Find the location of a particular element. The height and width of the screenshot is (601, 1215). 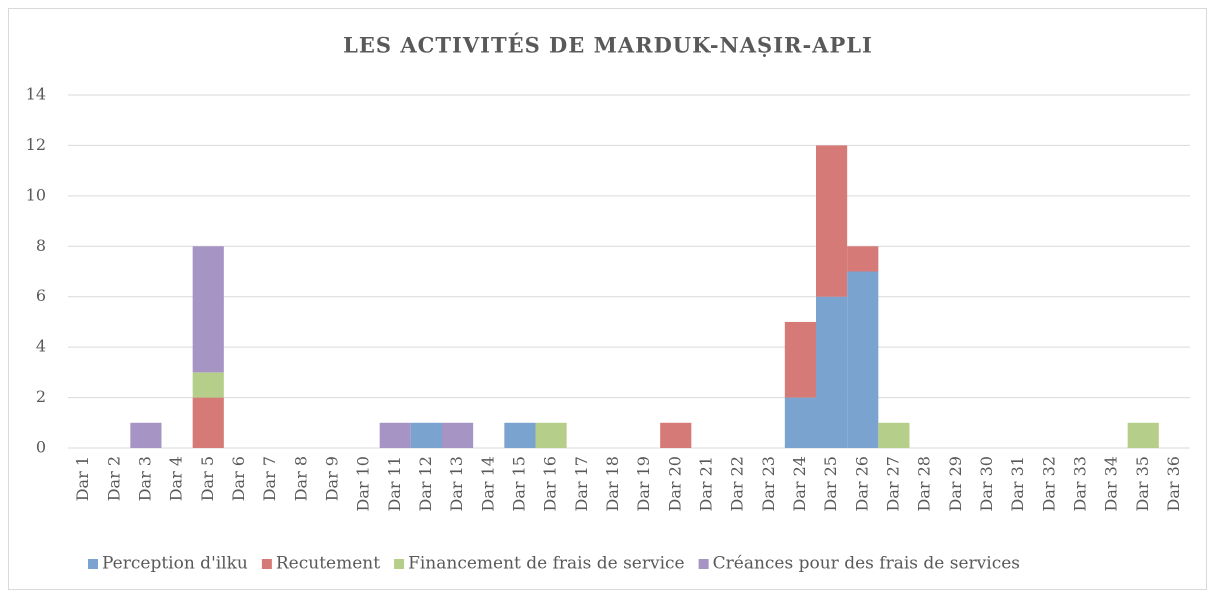

y-tick-label: 14 is located at coordinates (36, 94).